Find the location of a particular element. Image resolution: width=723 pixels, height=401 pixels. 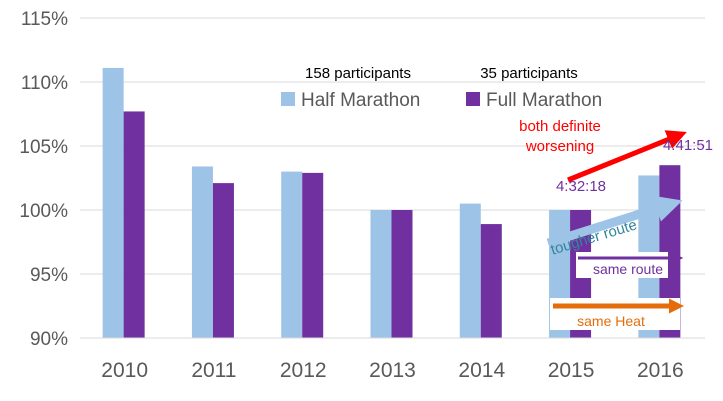

bar-half-marathon-2012 is located at coordinates (292, 254).